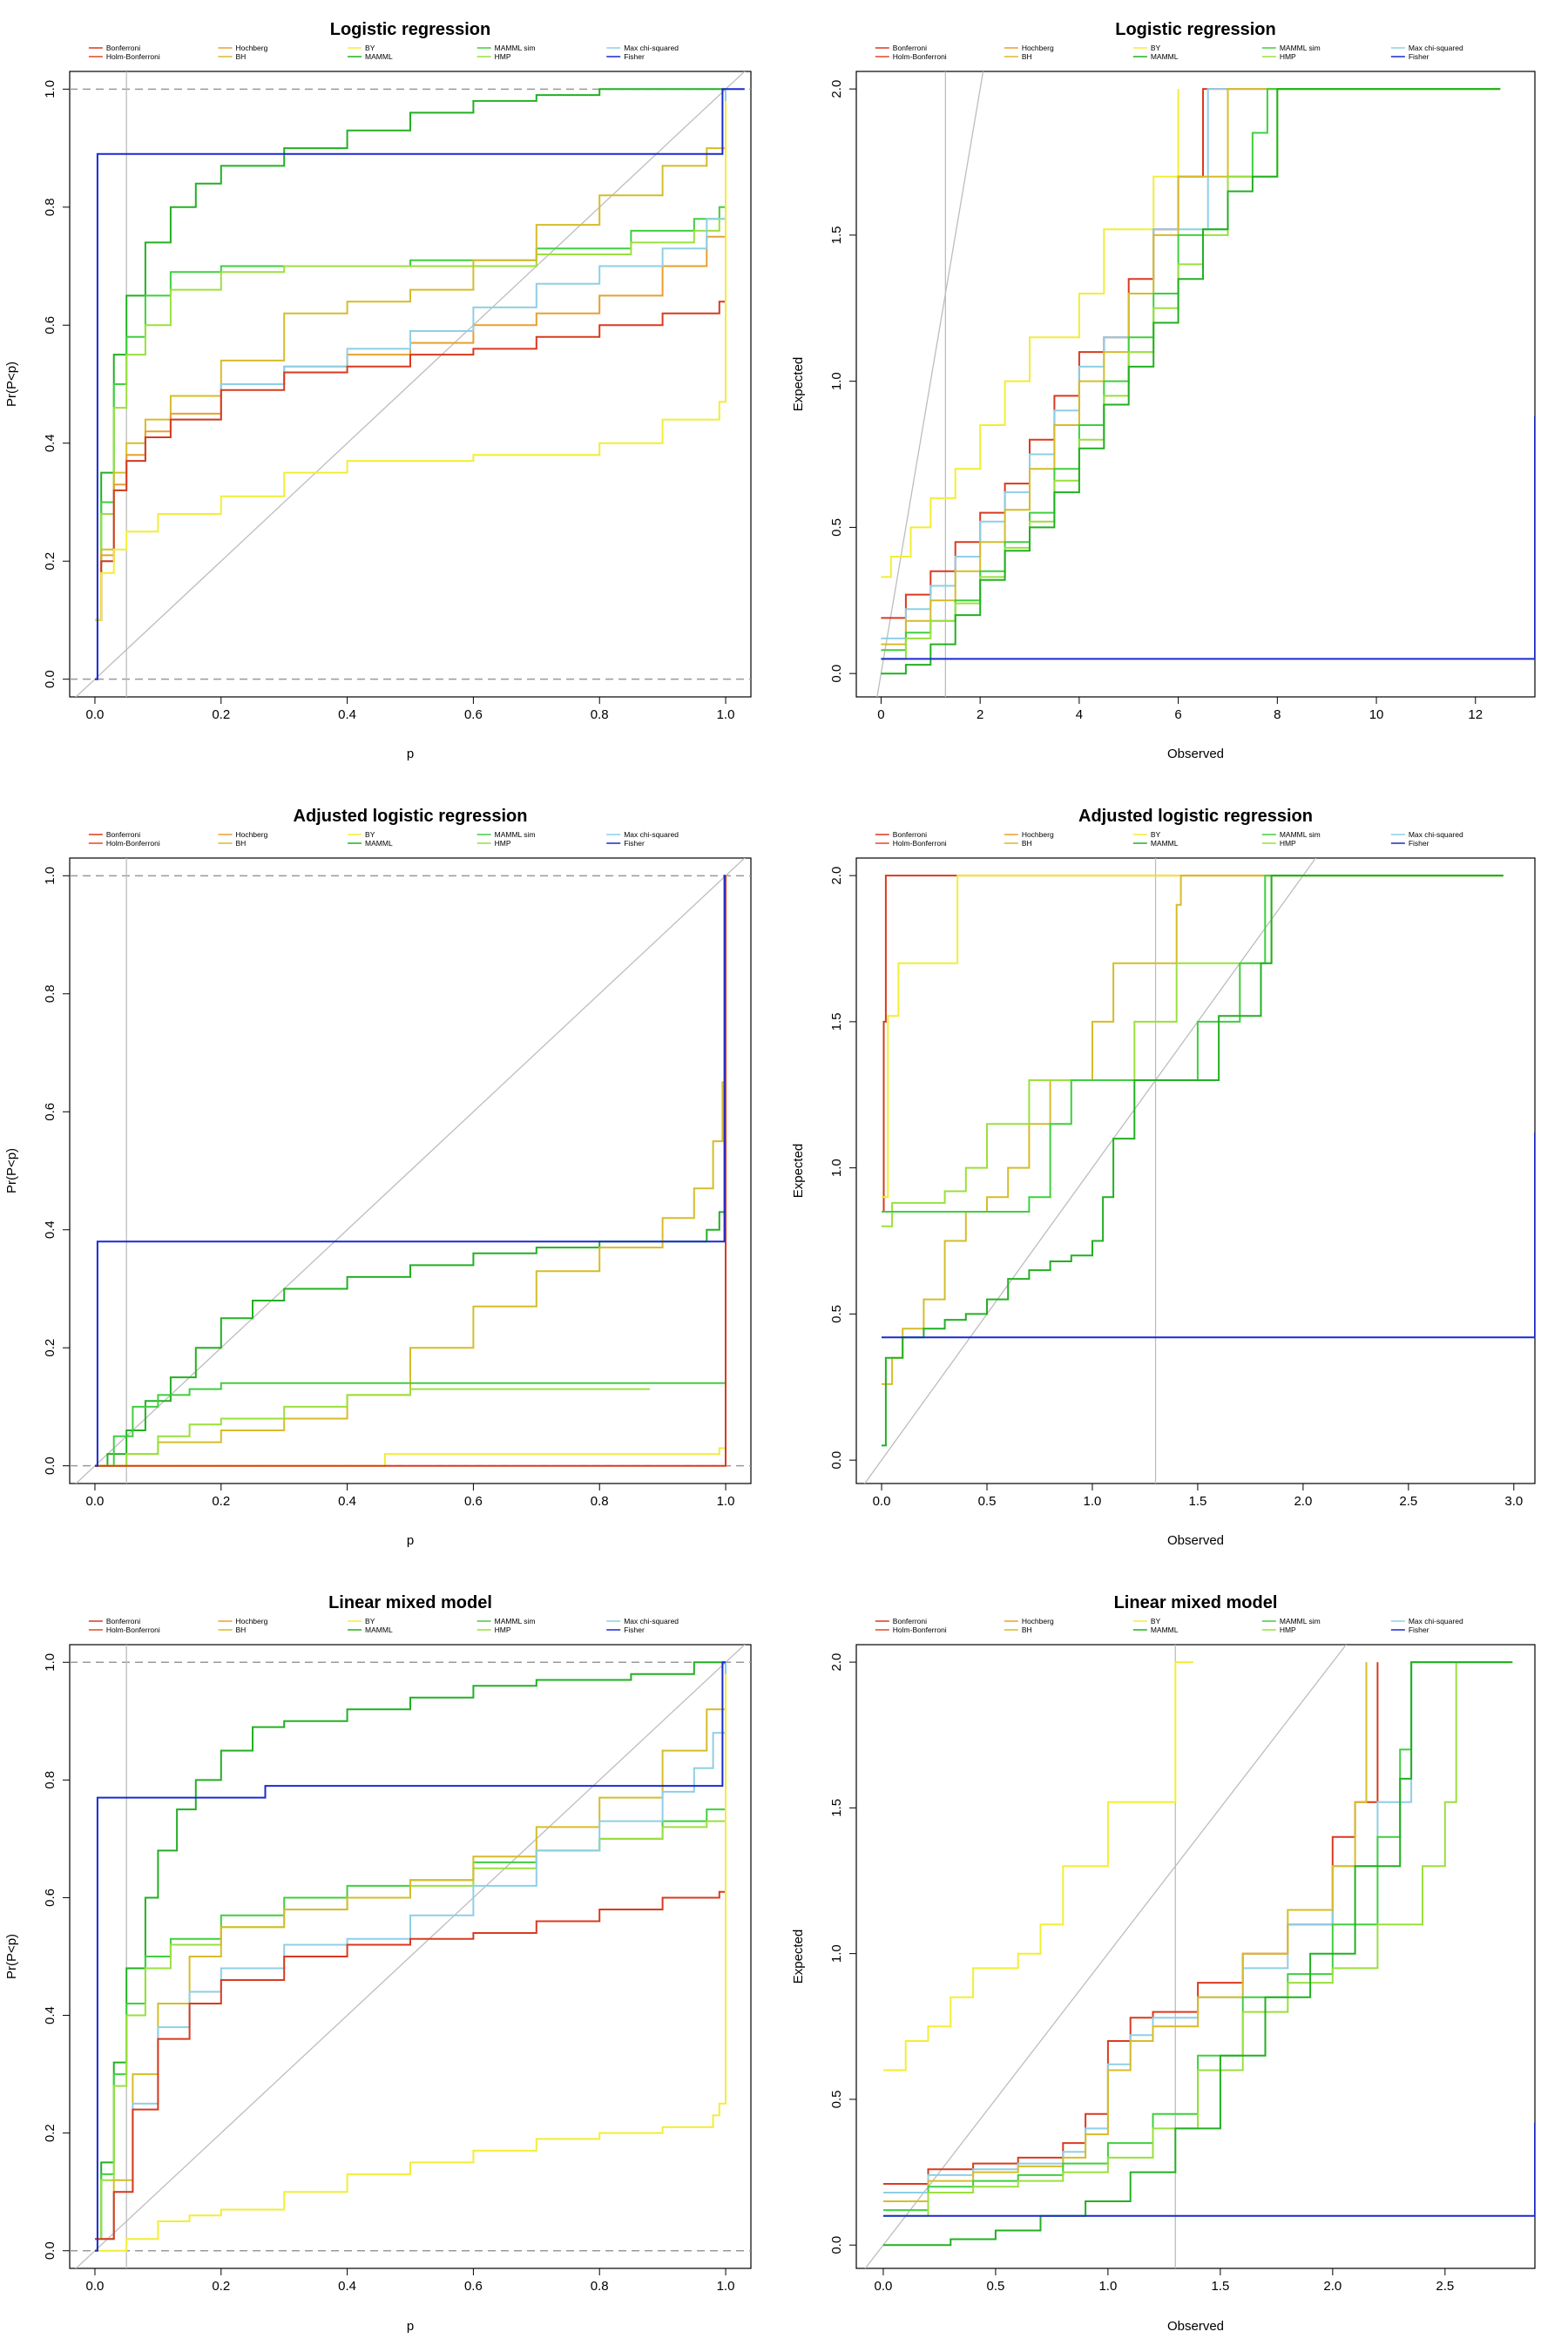 Image resolution: width=1568 pixels, height=2352 pixels. Describe the element at coordinates (1513, 1501) in the screenshot. I see `x-tick-label: 3.0` at that location.